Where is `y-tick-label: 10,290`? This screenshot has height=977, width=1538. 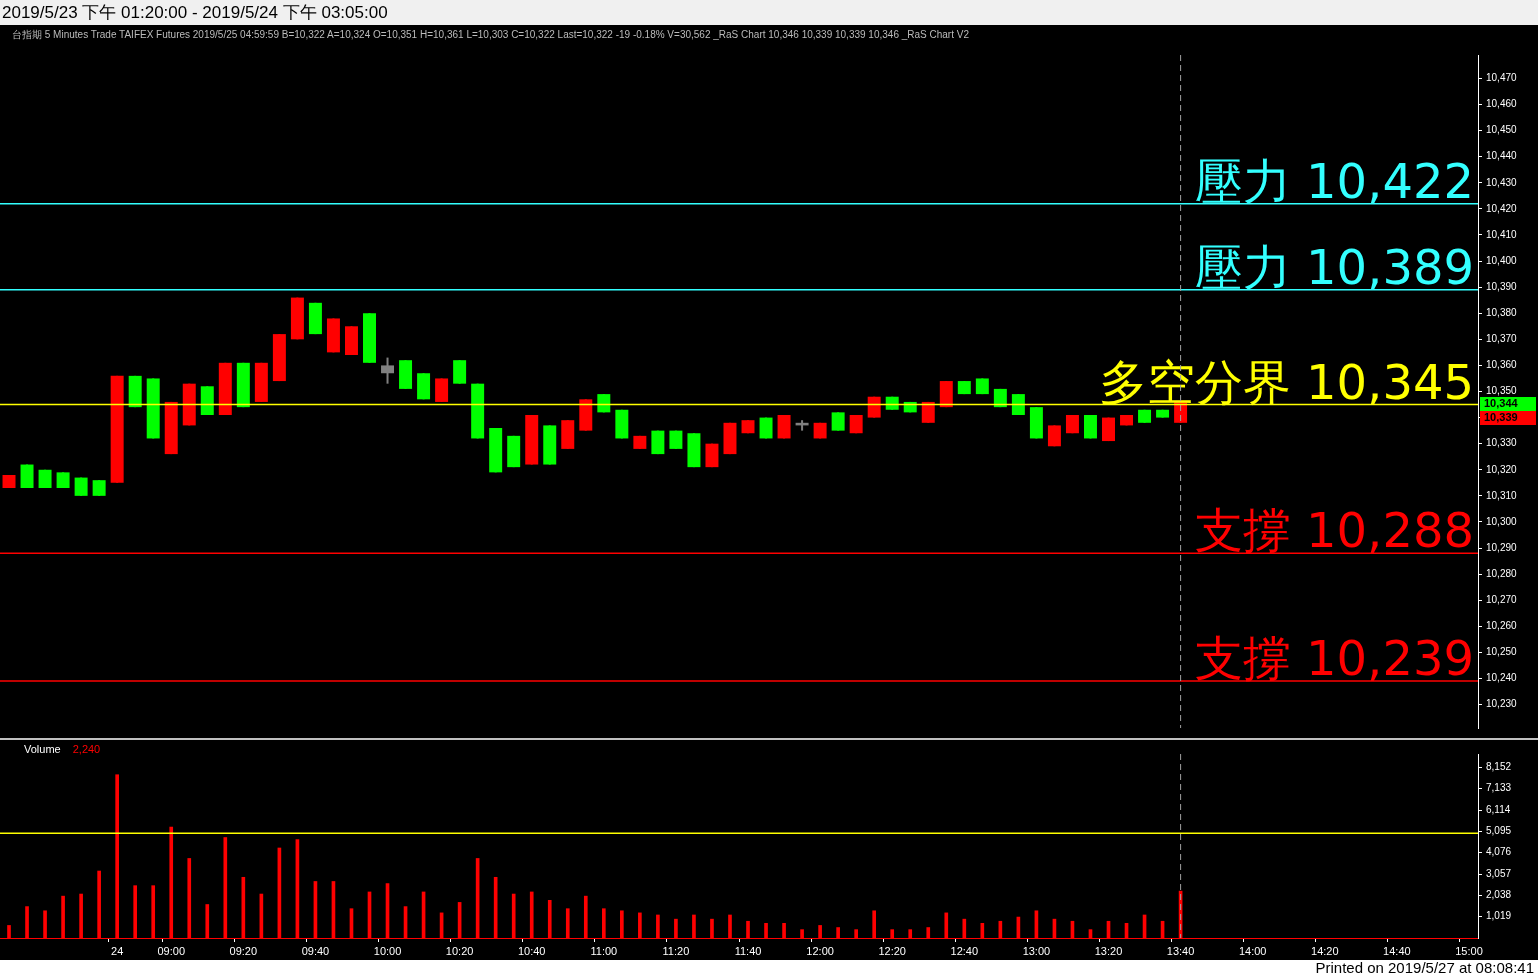 y-tick-label: 10,290 is located at coordinates (1502, 547).